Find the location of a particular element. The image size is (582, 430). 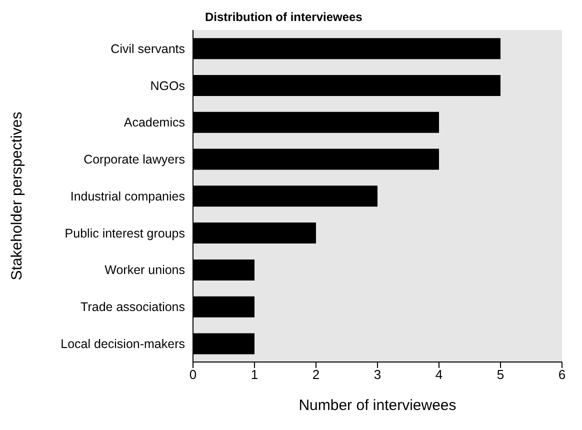

y-tick-label: Corporate lawyers is located at coordinates (134, 159).